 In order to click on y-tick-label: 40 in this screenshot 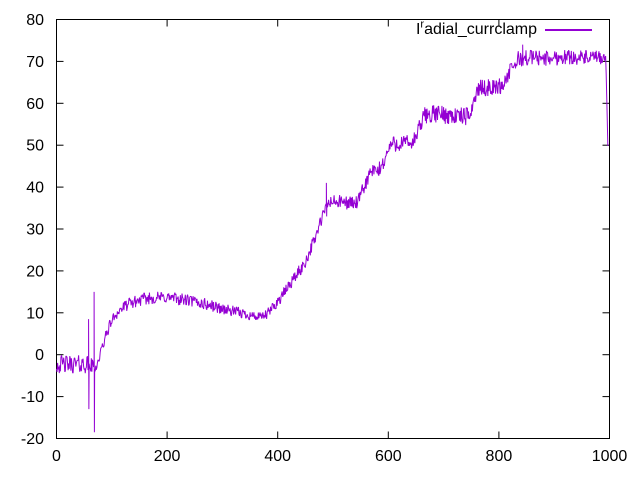, I will do `click(35, 188)`.